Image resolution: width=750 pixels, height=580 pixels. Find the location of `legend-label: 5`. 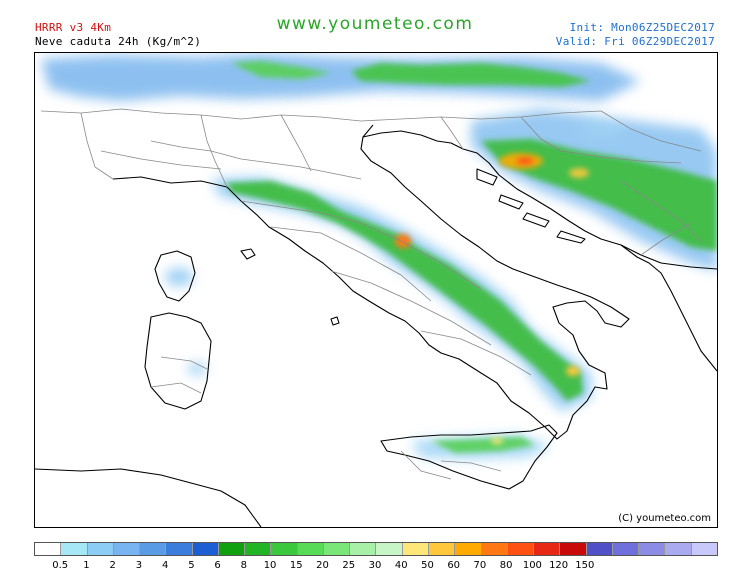

legend-label: 5 is located at coordinates (191, 565).